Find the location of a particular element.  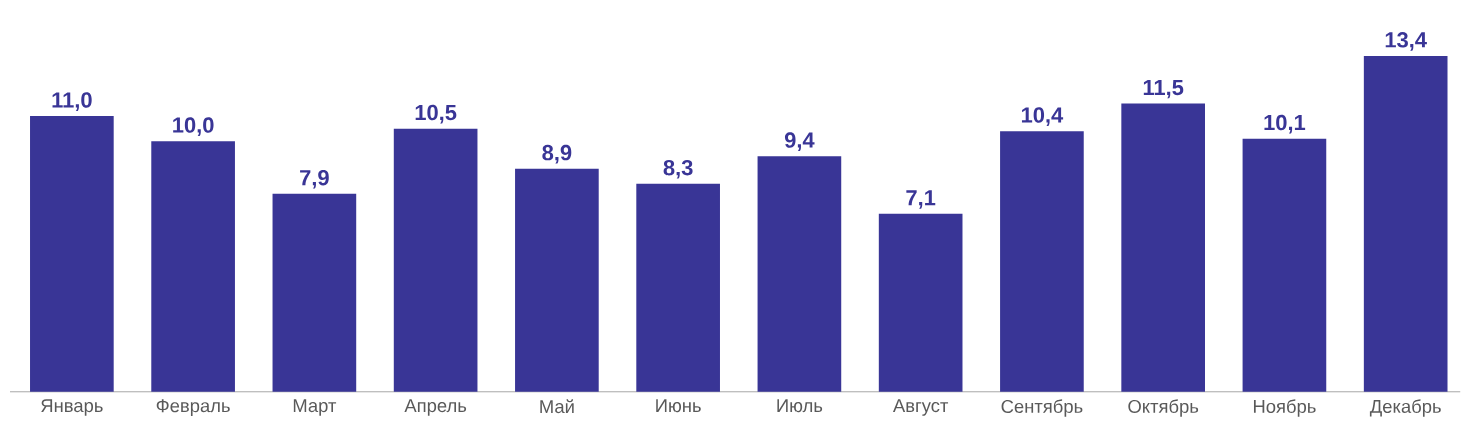

x-tick-label: Сентябрь is located at coordinates (1042, 408).